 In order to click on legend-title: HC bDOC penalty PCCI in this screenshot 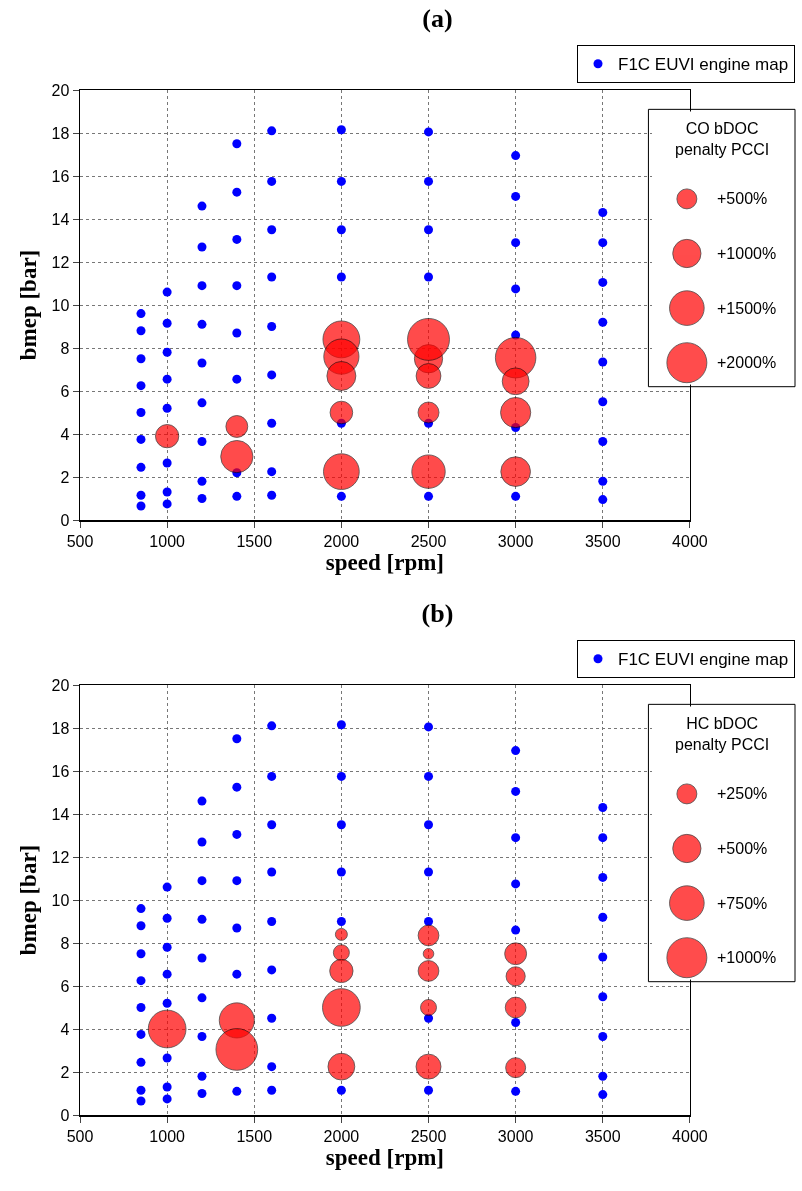, I will do `click(722, 734)`.